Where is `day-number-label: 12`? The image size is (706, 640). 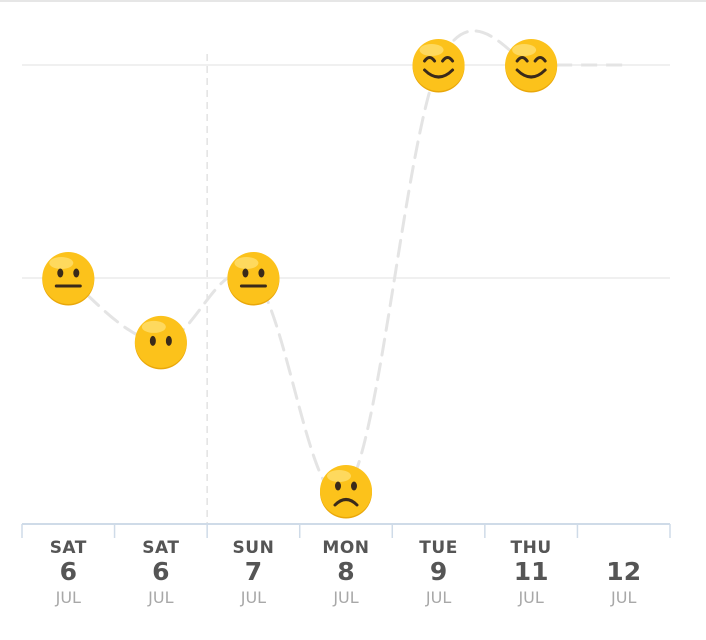 day-number-label: 12 is located at coordinates (624, 571).